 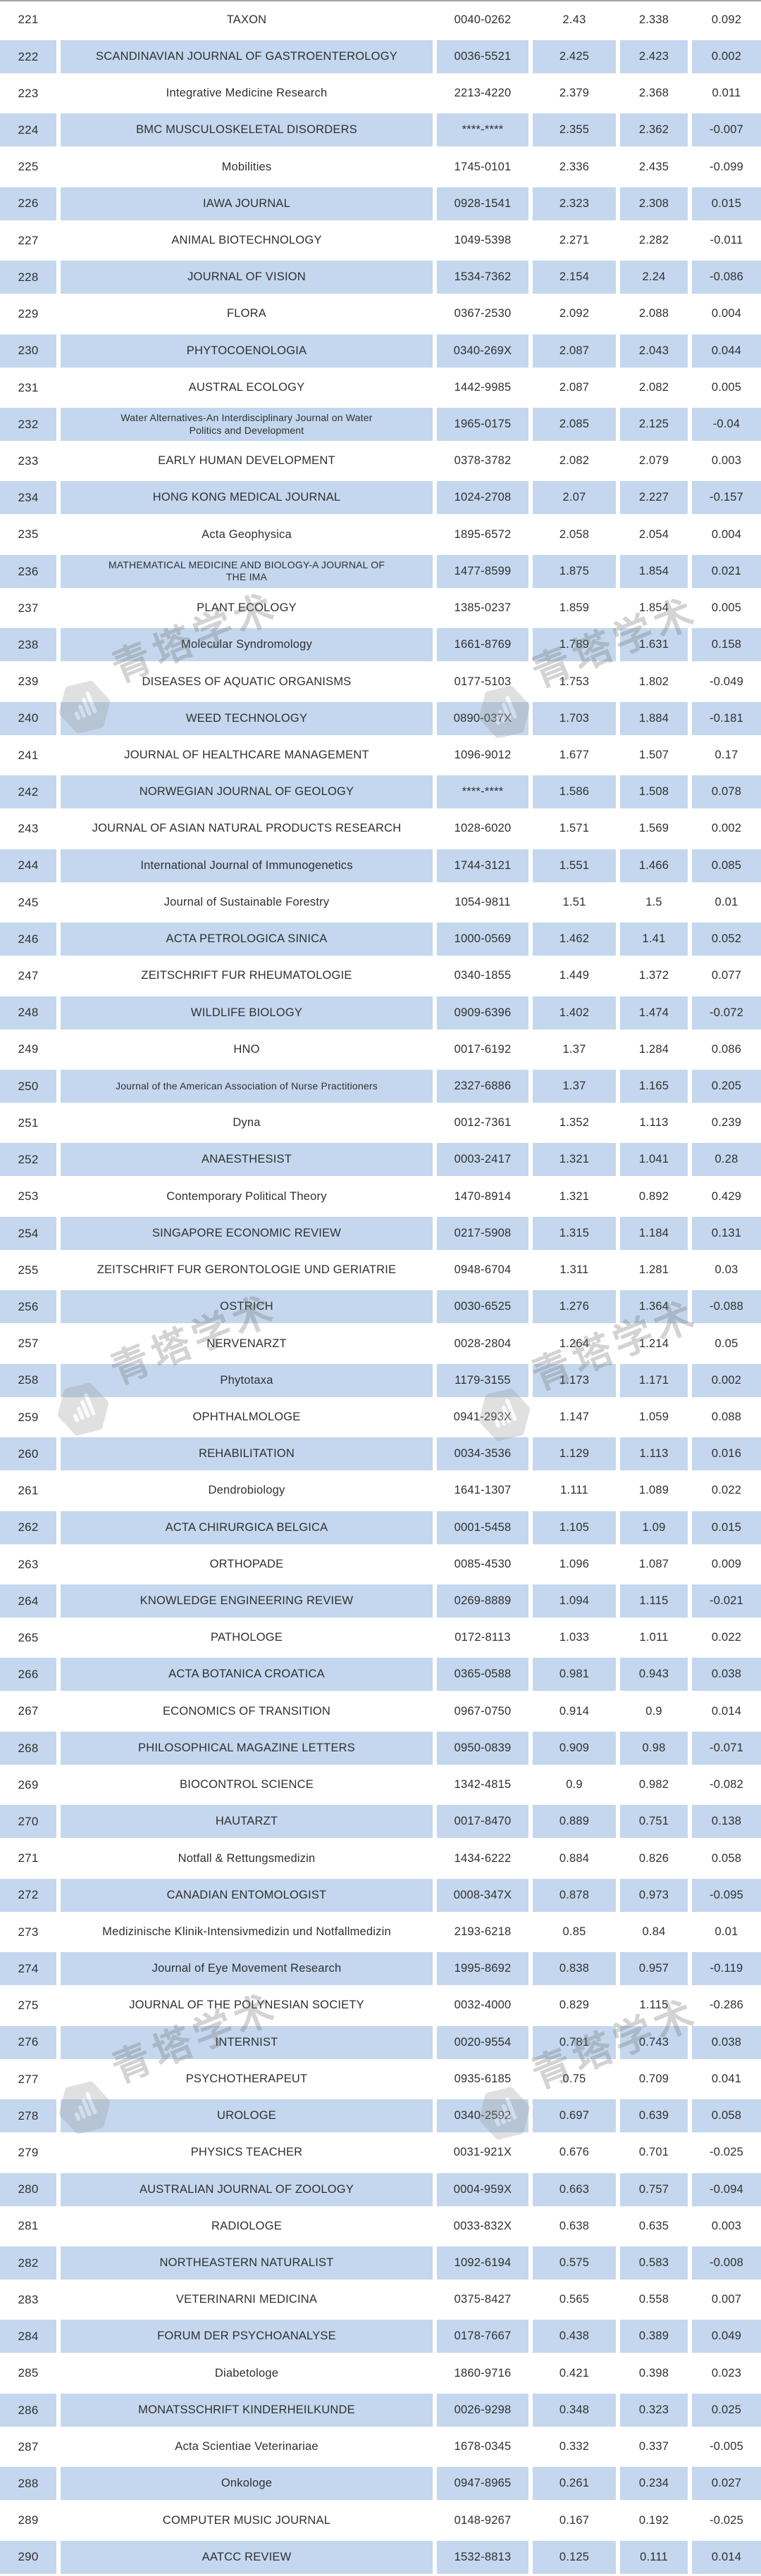 I want to click on table-row: 229 FLORA 0367-2530 2.092 2.088 0.004, so click(x=380, y=314).